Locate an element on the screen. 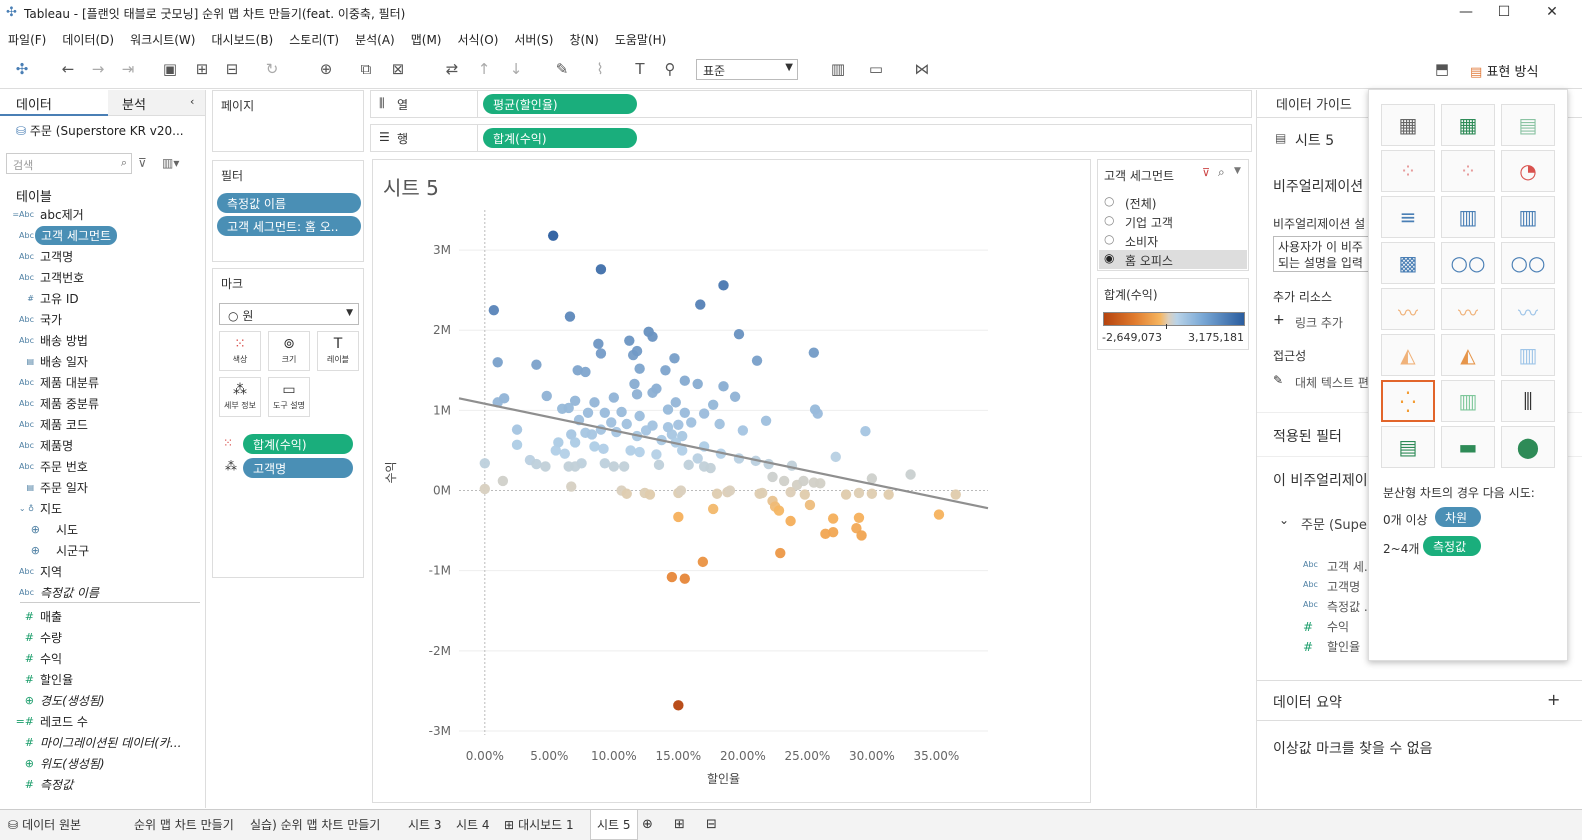  columns-pill: 평균(할인율) is located at coordinates (560, 104).